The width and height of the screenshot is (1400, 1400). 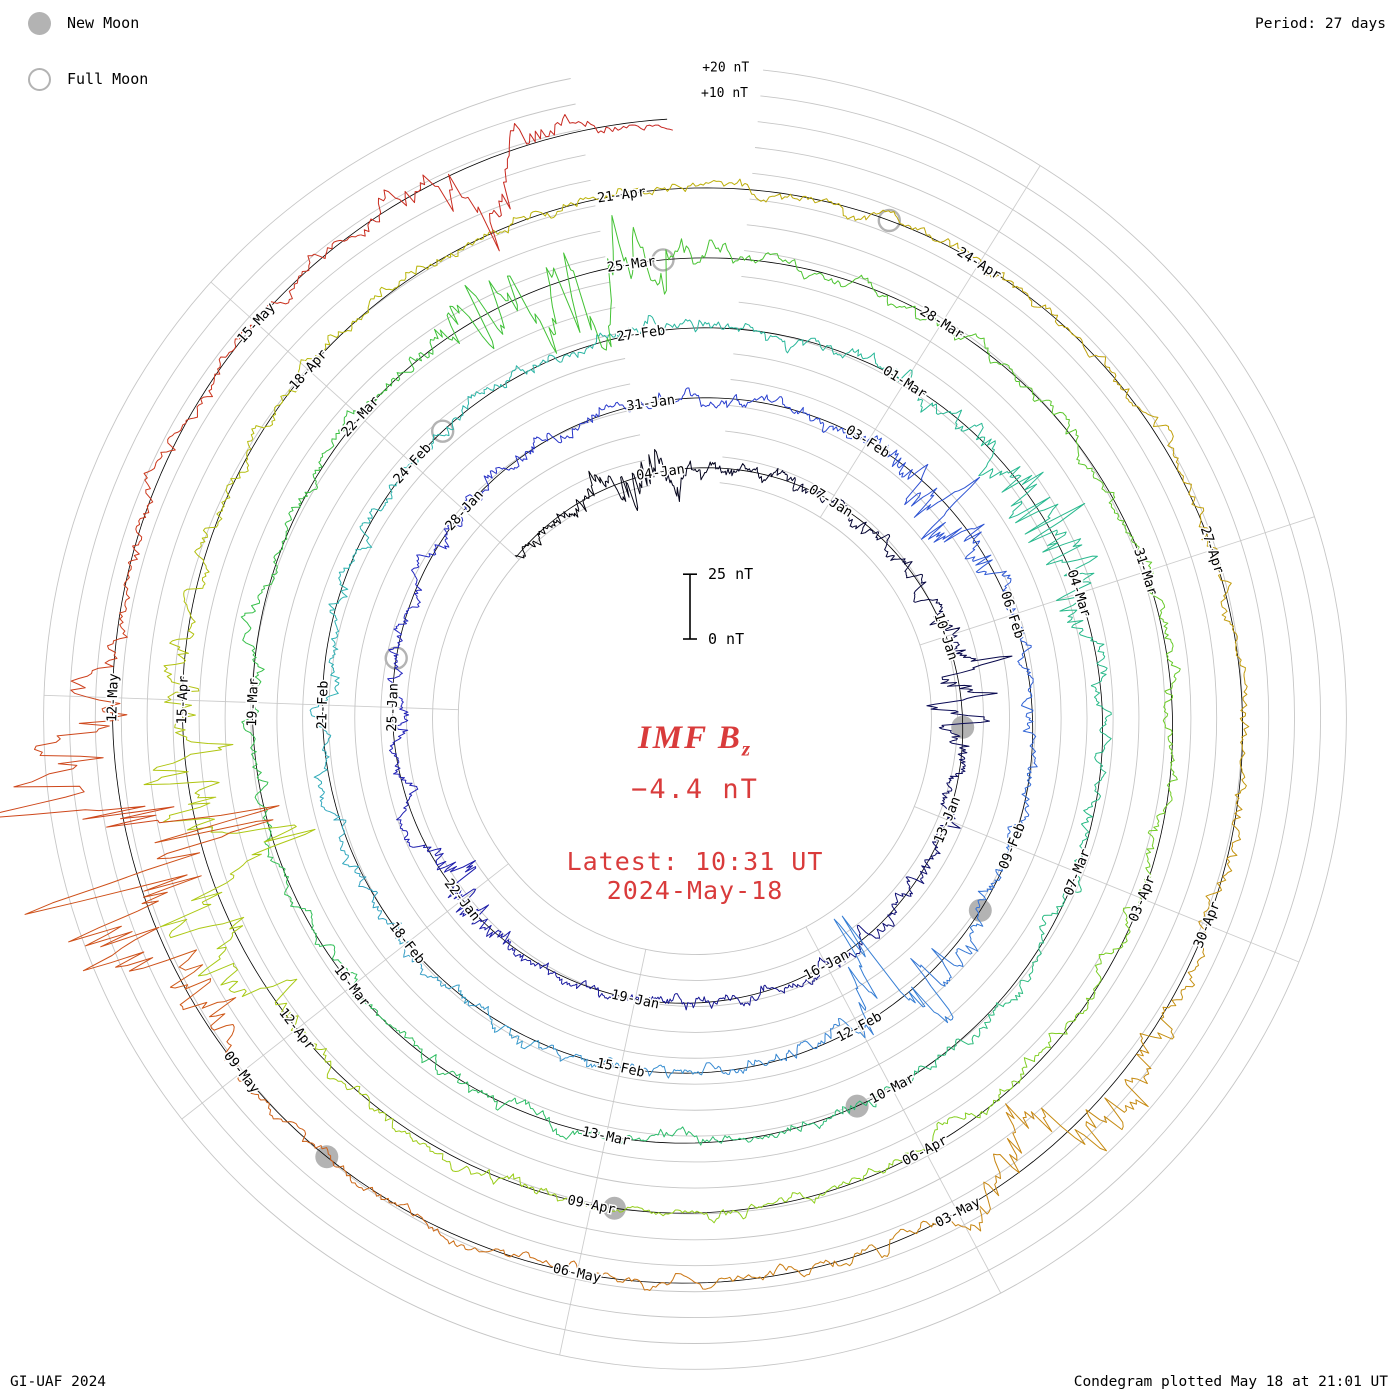 What do you see at coordinates (660, 472) in the screenshot?
I see `spiral-date-label: 04-Jan` at bounding box center [660, 472].